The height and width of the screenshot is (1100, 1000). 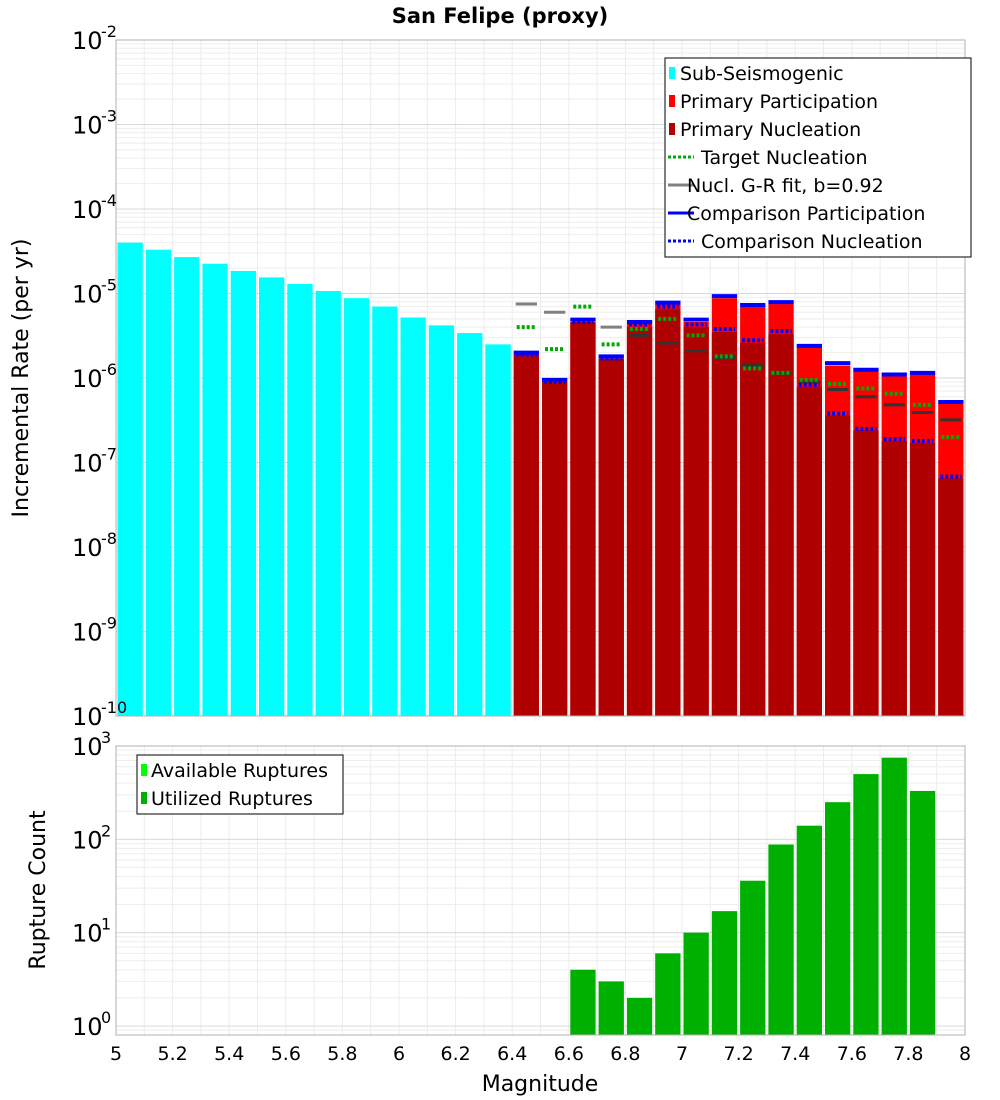 I want to click on count-y-tick-label: 10², so click(x=91, y=837).